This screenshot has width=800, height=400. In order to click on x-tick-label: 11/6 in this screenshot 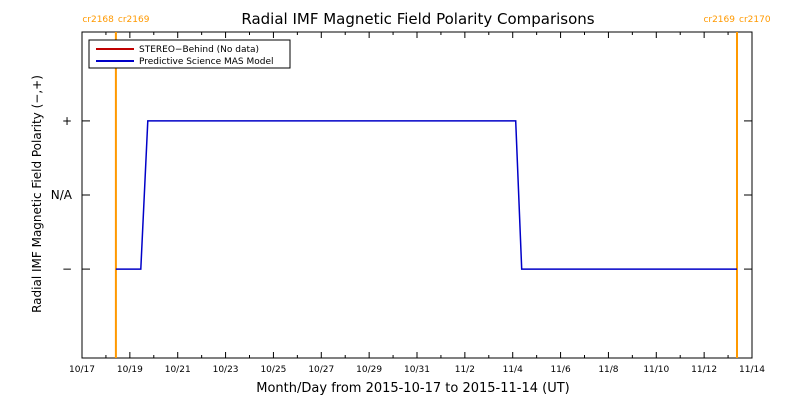, I will do `click(560, 370)`.